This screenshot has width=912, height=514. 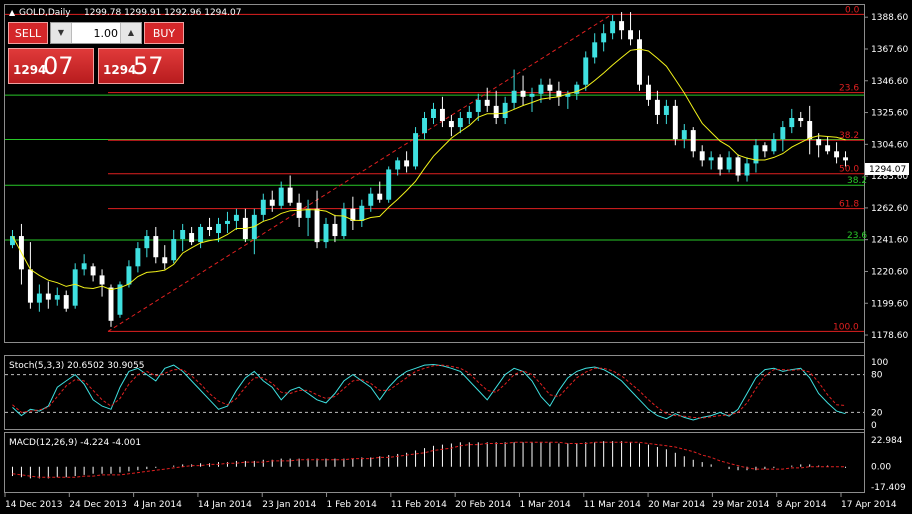 I want to click on date-tick-label: 11 Mar 2014, so click(x=612, y=505).